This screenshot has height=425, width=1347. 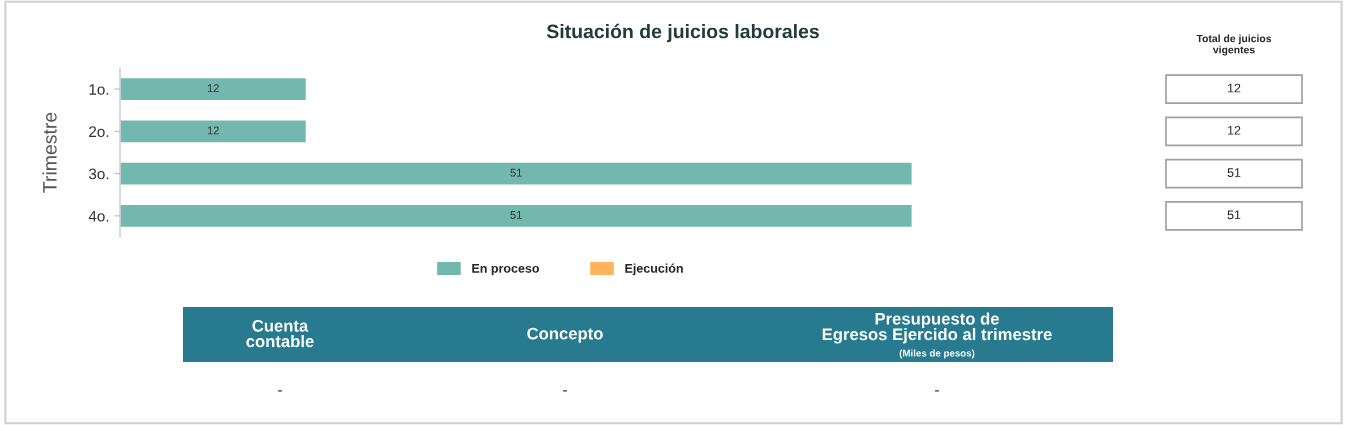 What do you see at coordinates (937, 328) in the screenshot?
I see `text: Presupuesto de Egresos Ejercido al trimestre` at bounding box center [937, 328].